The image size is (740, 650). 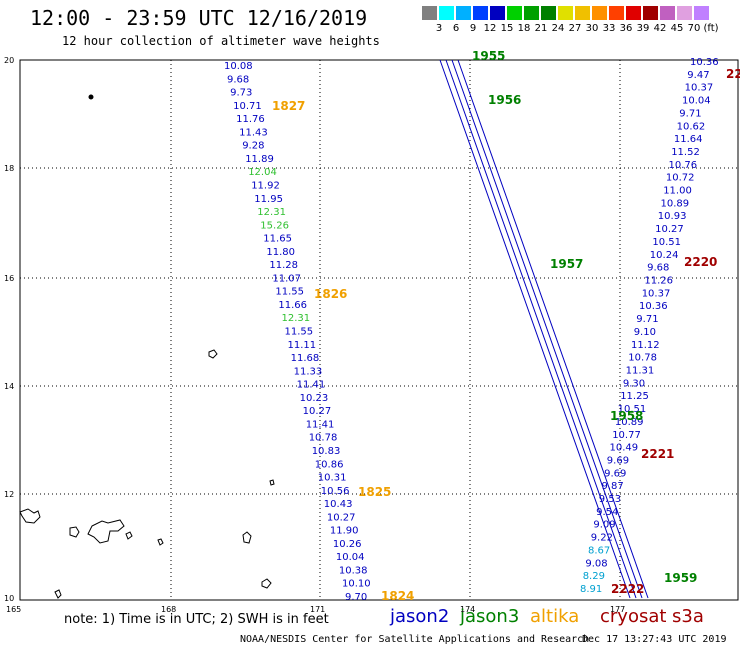 I want to click on color-scale-label: 15, so click(x=507, y=28).